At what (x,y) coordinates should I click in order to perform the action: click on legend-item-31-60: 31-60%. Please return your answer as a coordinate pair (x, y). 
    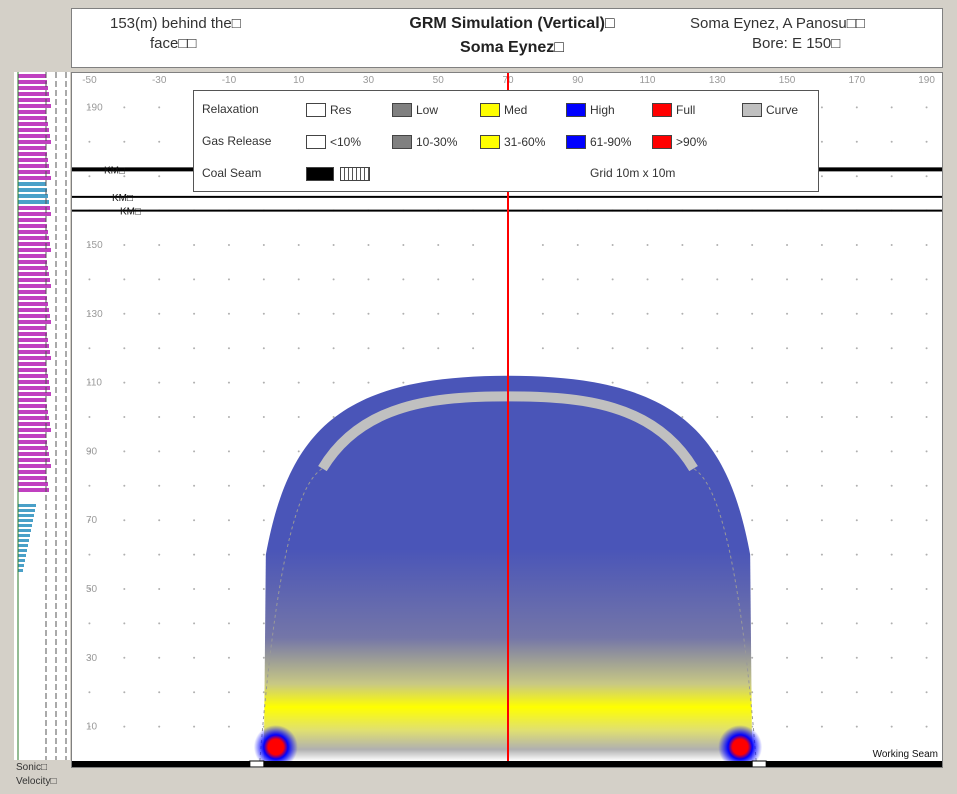
    Looking at the image, I should click on (512, 141).